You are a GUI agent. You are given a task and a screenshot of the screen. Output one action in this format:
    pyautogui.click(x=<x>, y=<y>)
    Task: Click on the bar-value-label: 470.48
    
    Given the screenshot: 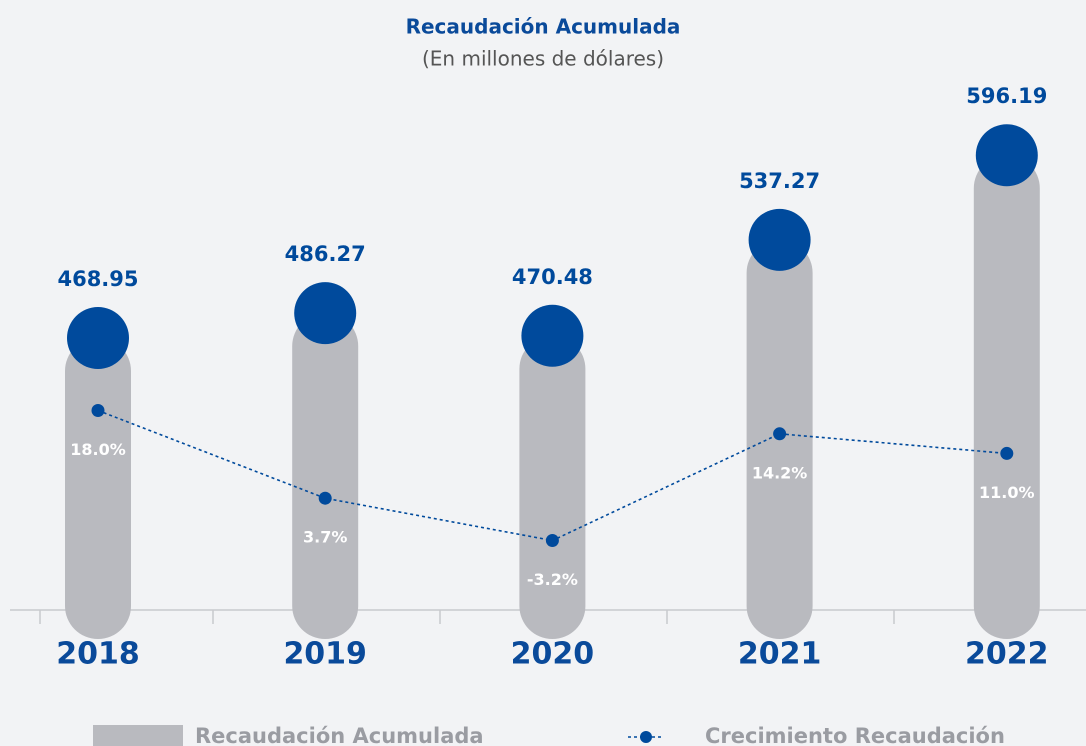 What is the action you would take?
    pyautogui.click(x=552, y=277)
    